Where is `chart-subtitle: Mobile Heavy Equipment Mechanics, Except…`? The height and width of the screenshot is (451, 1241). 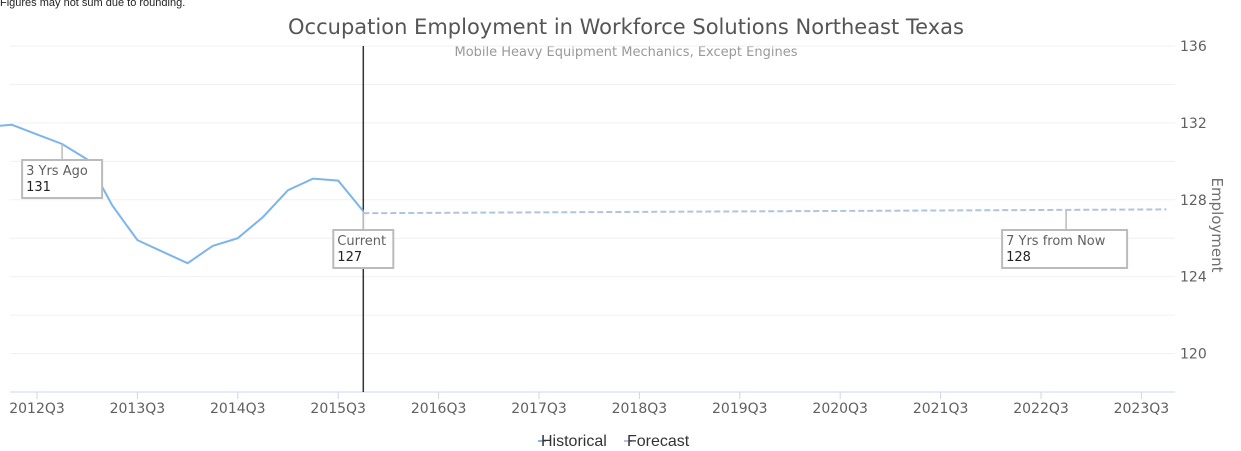 chart-subtitle: Mobile Heavy Equipment Mechanics, Except… is located at coordinates (626, 52).